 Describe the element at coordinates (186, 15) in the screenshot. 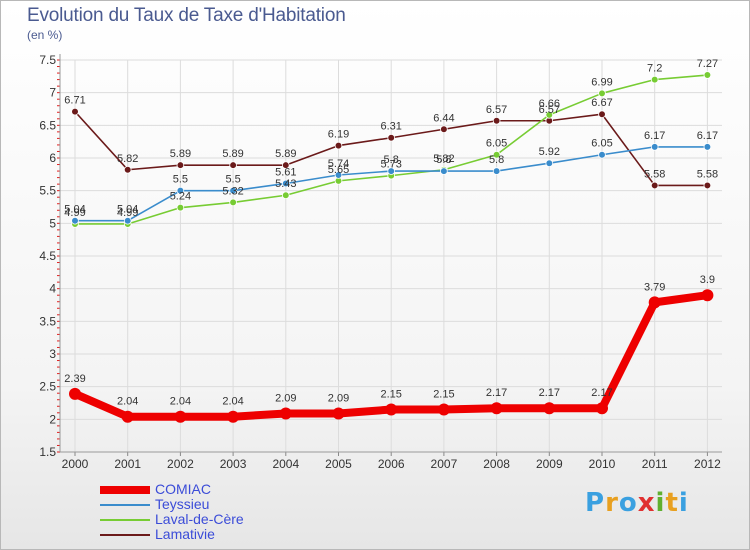

I see `chart-title: Evolution du Taux de Taxe d'Habitation` at that location.